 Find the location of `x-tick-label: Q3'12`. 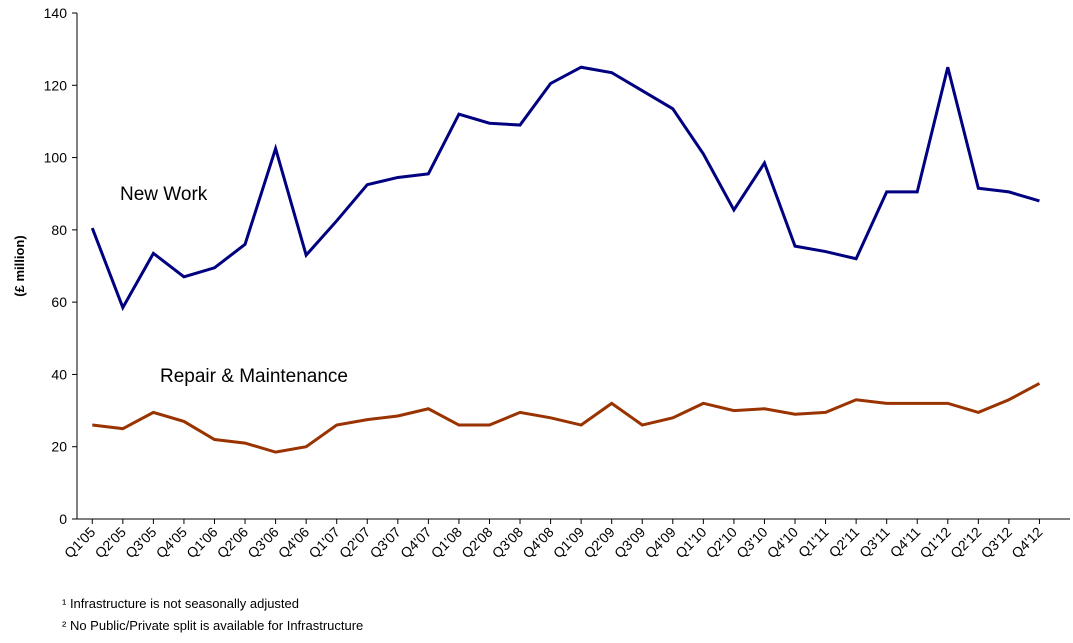

x-tick-label: Q3'12 is located at coordinates (997, 543).